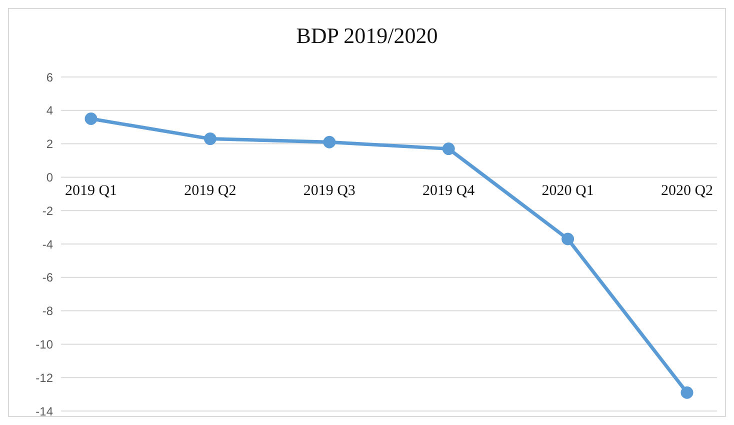 The width and height of the screenshot is (734, 425). Describe the element at coordinates (45, 344) in the screenshot. I see `y-tick-label: -10` at that location.